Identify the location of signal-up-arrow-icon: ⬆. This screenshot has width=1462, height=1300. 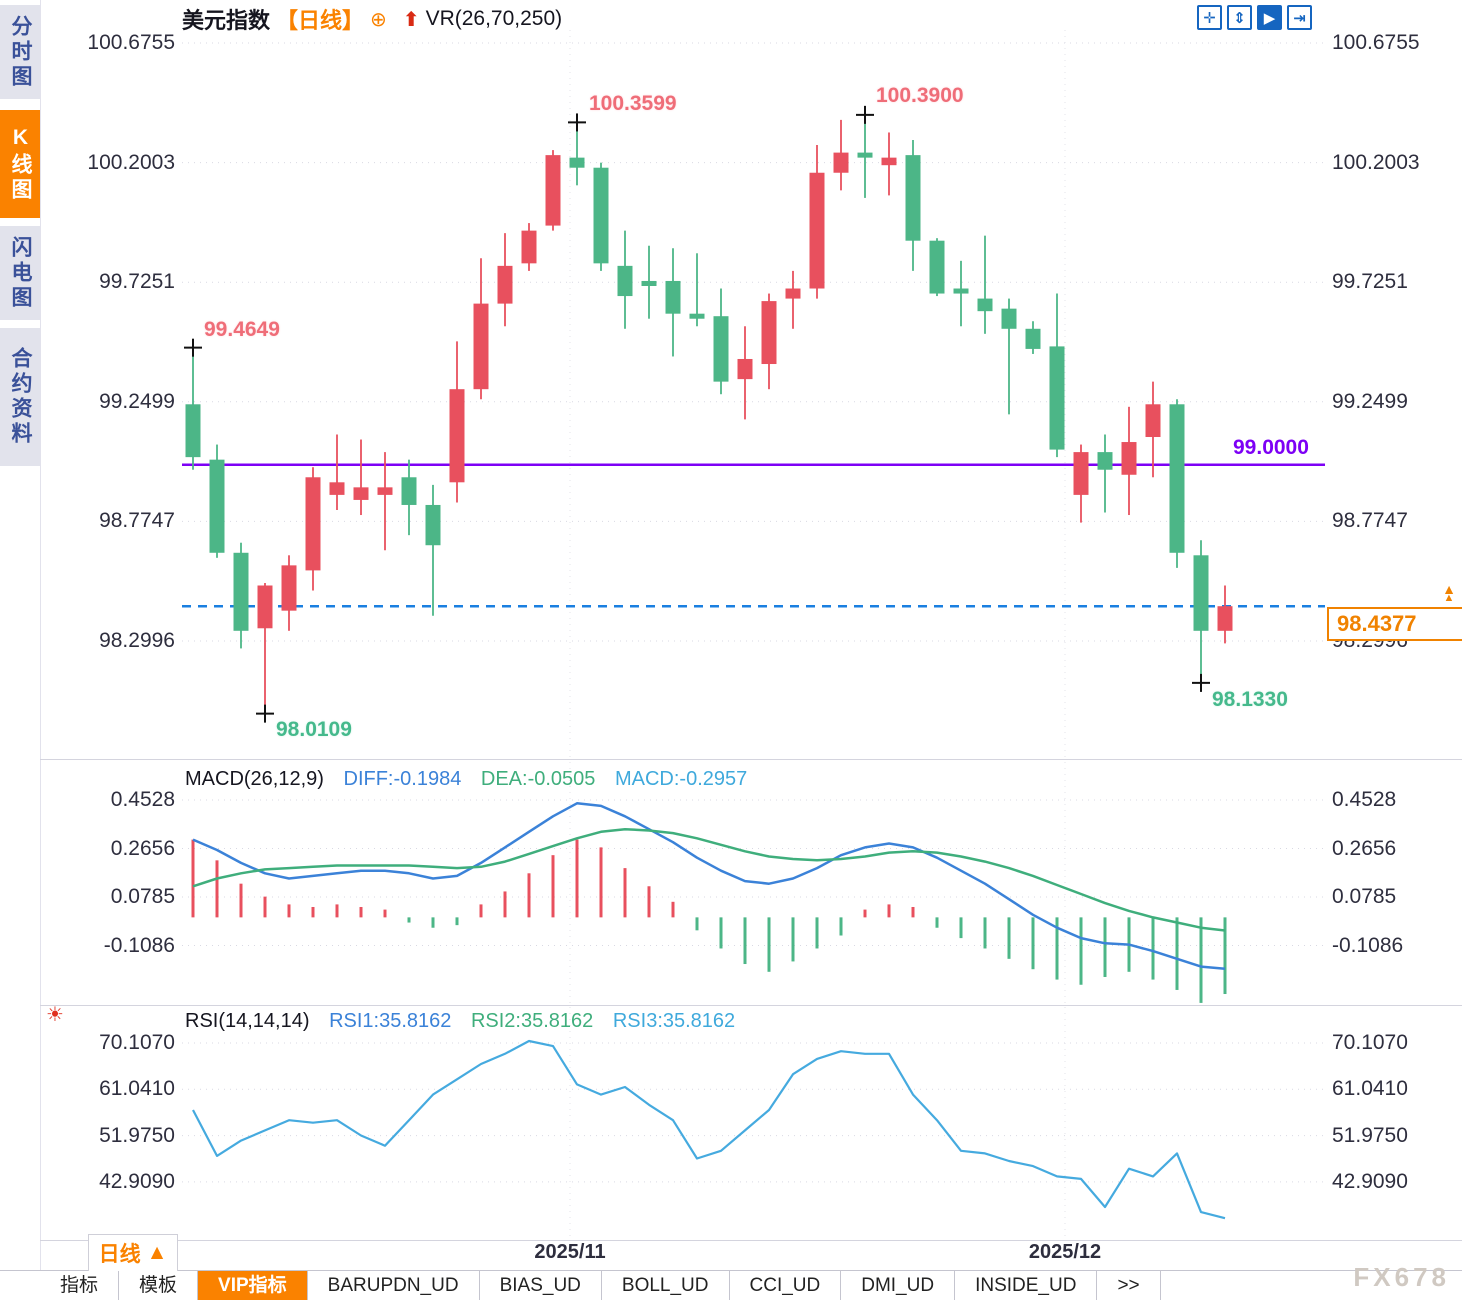
(411, 19).